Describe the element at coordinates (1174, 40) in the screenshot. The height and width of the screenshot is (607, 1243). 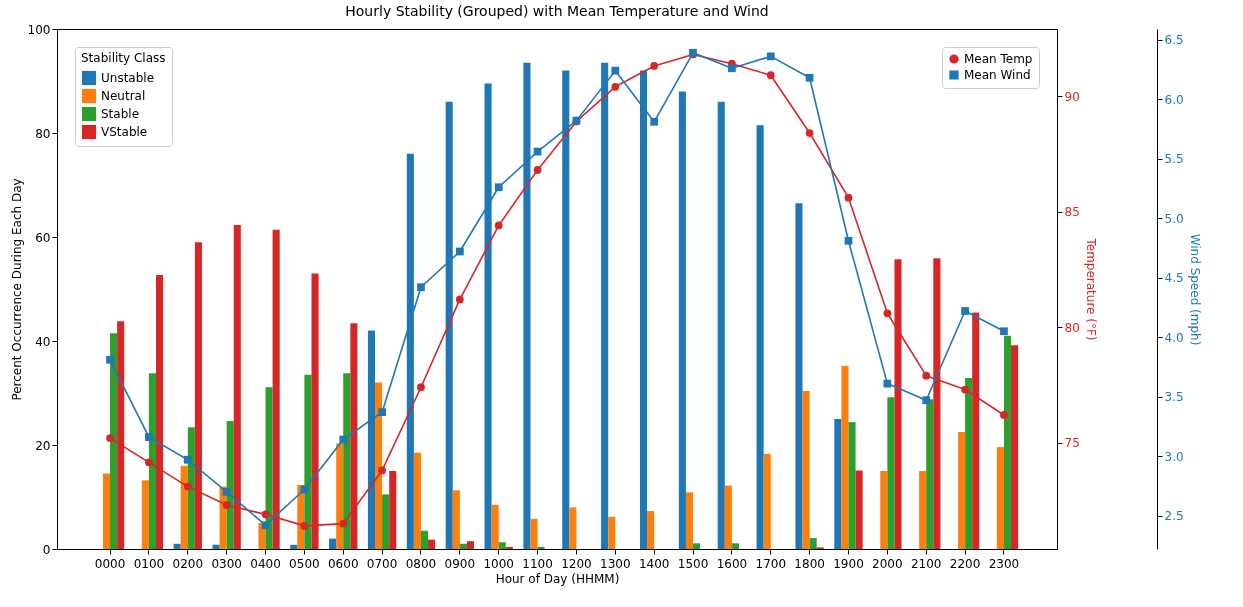
I see `y3-tick-label: 6.5` at that location.